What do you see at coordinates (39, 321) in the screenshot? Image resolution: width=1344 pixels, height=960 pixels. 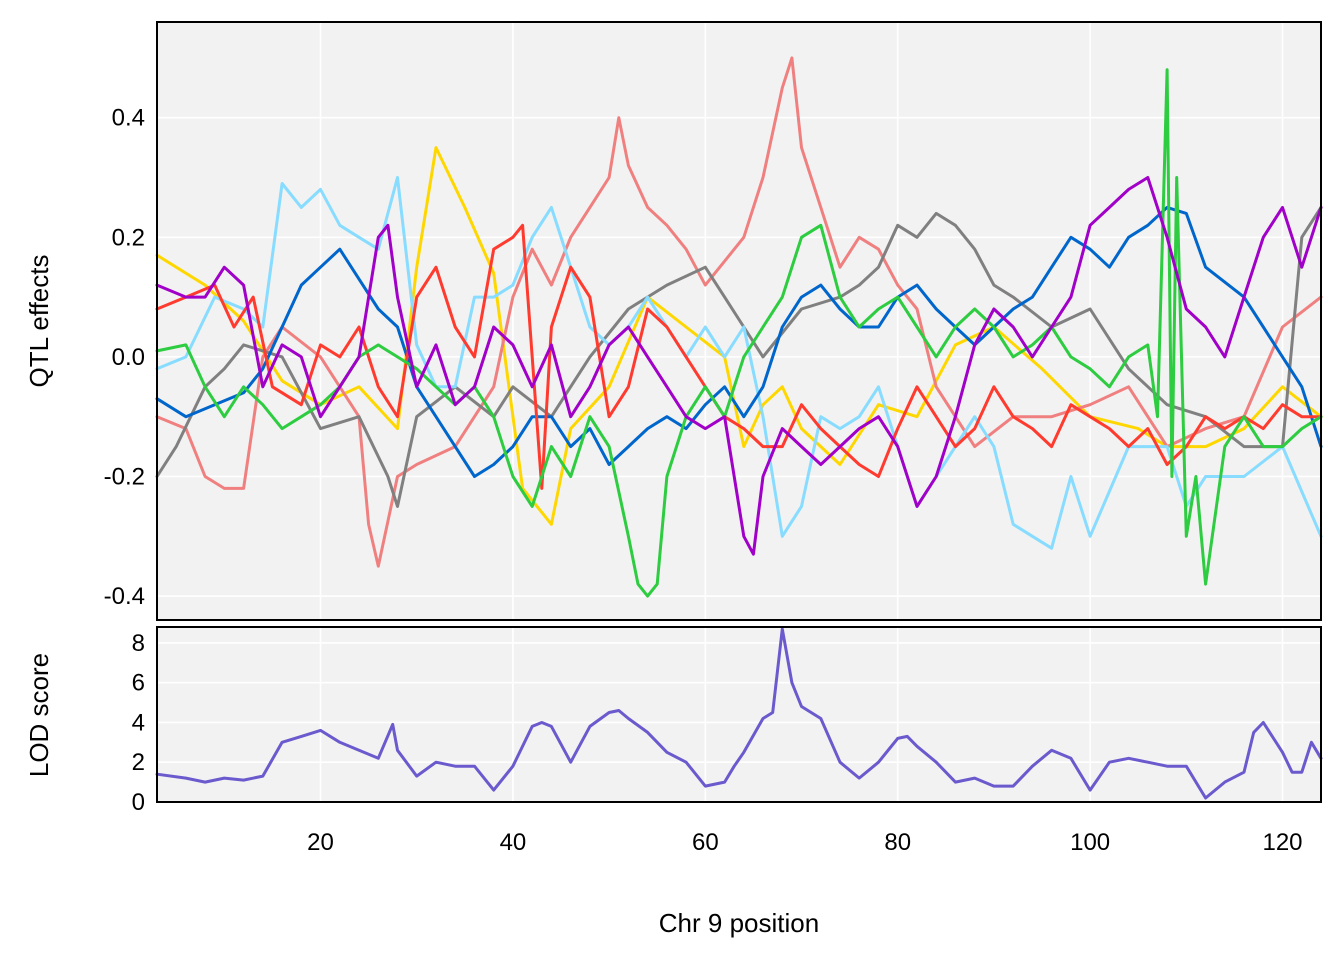 I see `qtl-effects-y-axis-title: QTL effects` at bounding box center [39, 321].